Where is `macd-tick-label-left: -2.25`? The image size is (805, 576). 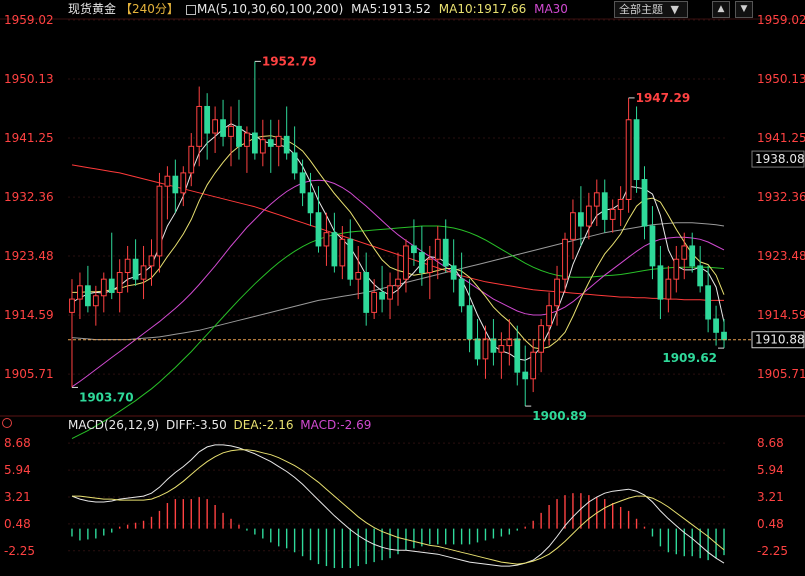
macd-tick-label-left: -2.25 is located at coordinates (19, 551).